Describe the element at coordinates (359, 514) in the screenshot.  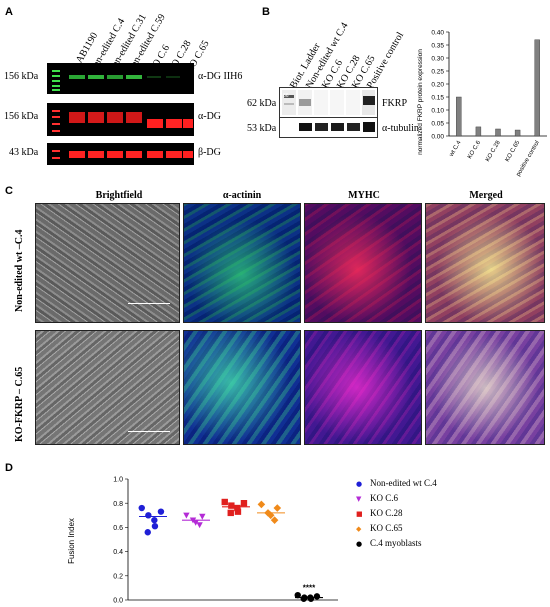
I see `legend-marker-icon: ■` at that location.